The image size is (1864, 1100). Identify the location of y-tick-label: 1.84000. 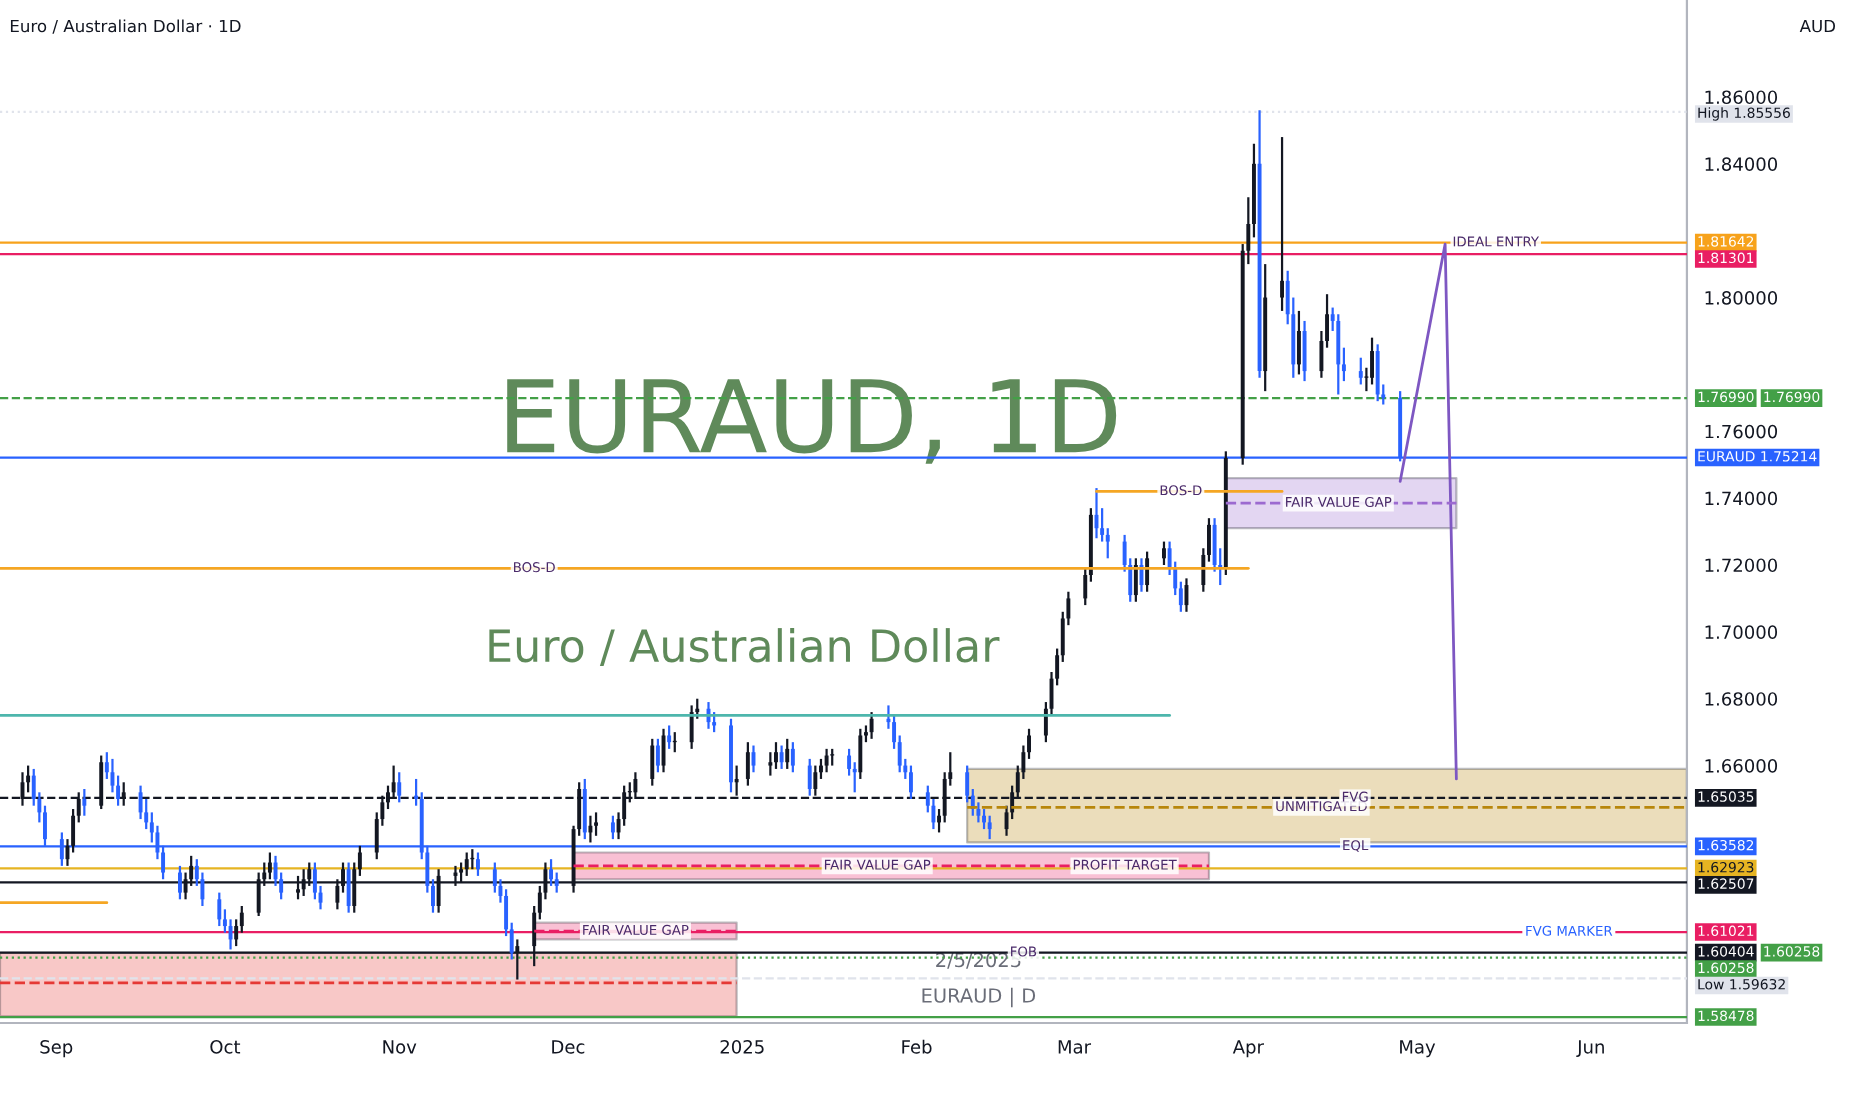
(1741, 164).